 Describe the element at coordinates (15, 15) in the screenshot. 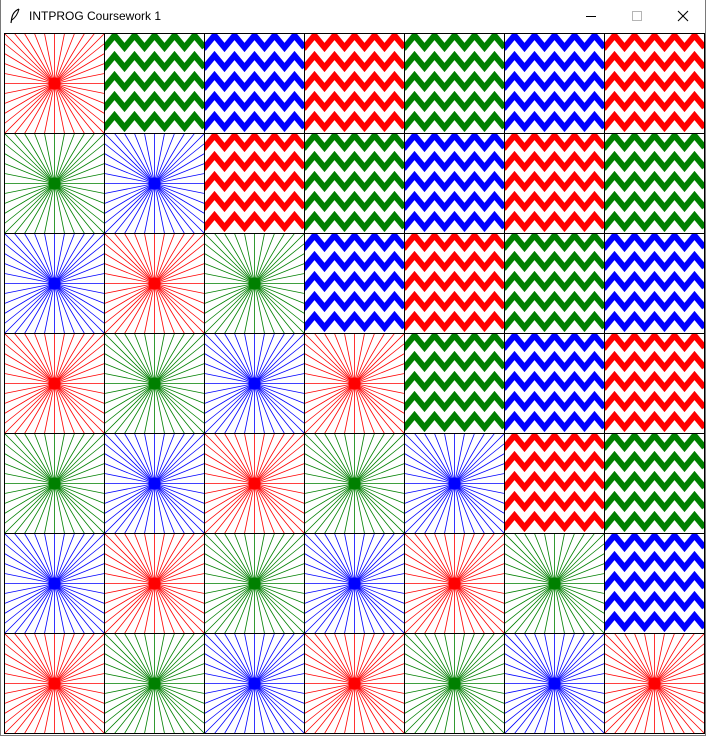

I see `feather-icon` at that location.